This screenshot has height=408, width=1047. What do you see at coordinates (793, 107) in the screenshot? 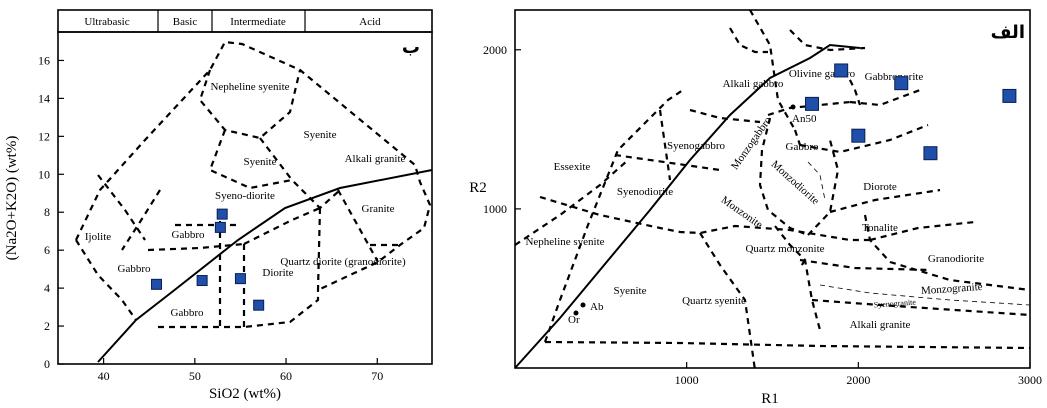
I see `an50-marker` at bounding box center [793, 107].